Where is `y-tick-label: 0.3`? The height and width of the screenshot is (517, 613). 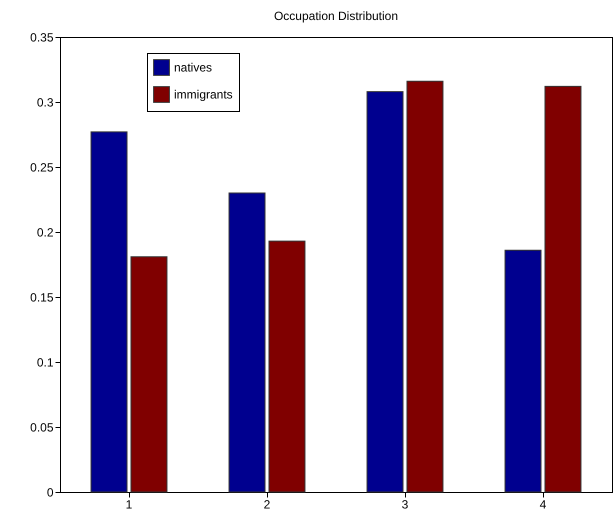 y-tick-label: 0.3 is located at coordinates (45, 103).